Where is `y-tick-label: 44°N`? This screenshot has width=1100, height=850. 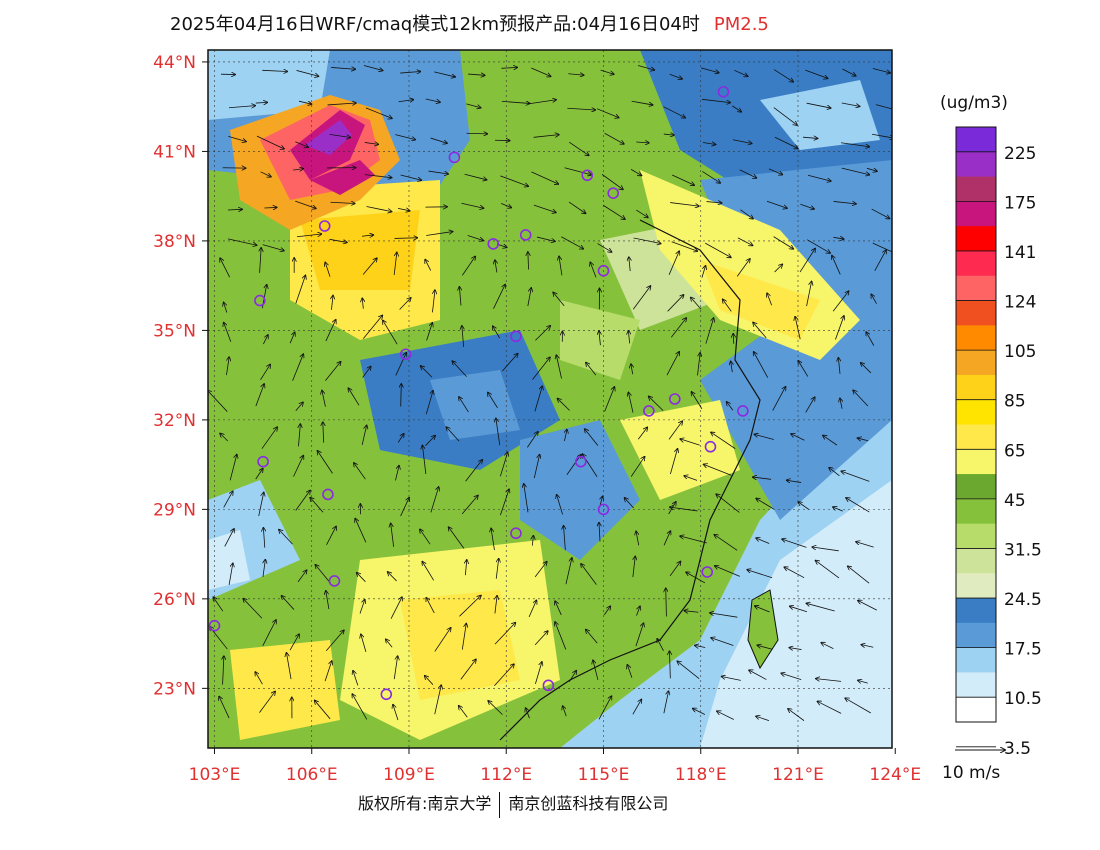 y-tick-label: 44°N is located at coordinates (174, 63).